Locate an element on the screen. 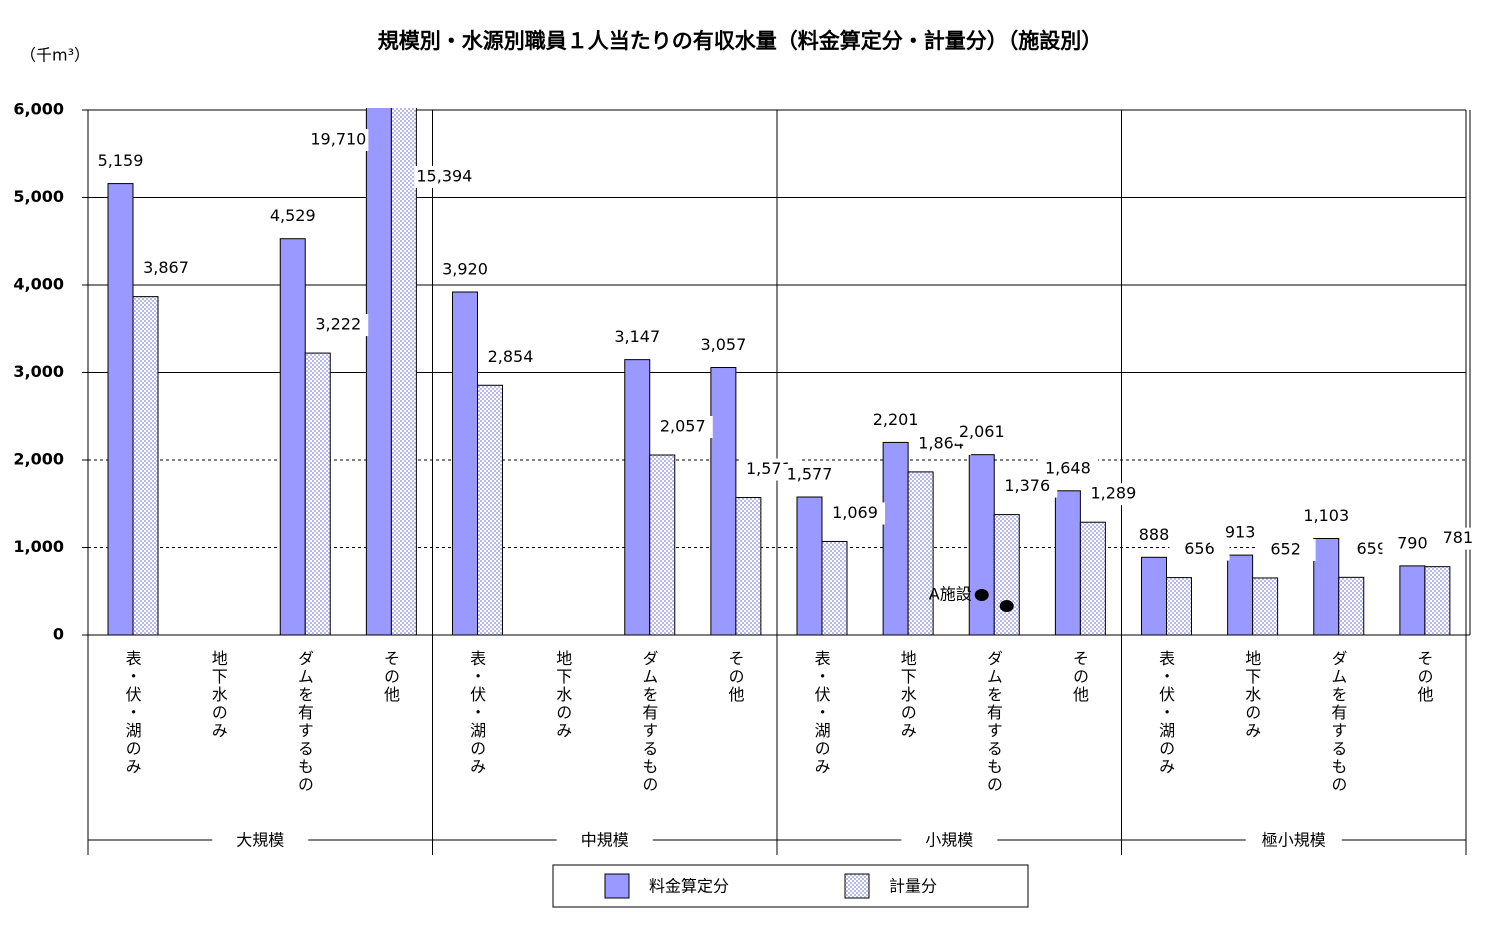  y-tick-label: 1,000 is located at coordinates (38, 546).